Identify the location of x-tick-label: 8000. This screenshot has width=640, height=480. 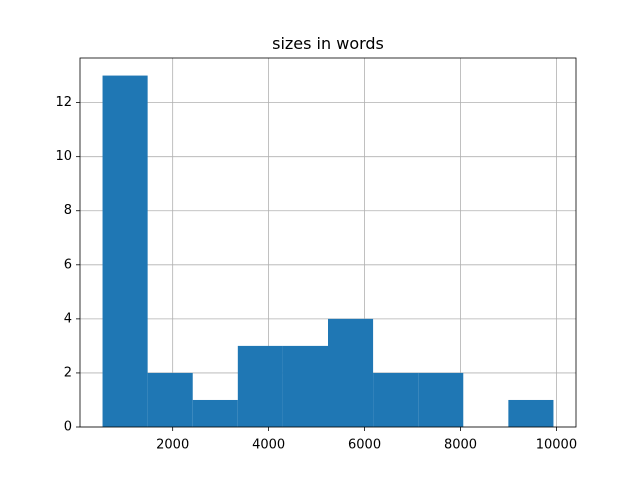
(460, 445).